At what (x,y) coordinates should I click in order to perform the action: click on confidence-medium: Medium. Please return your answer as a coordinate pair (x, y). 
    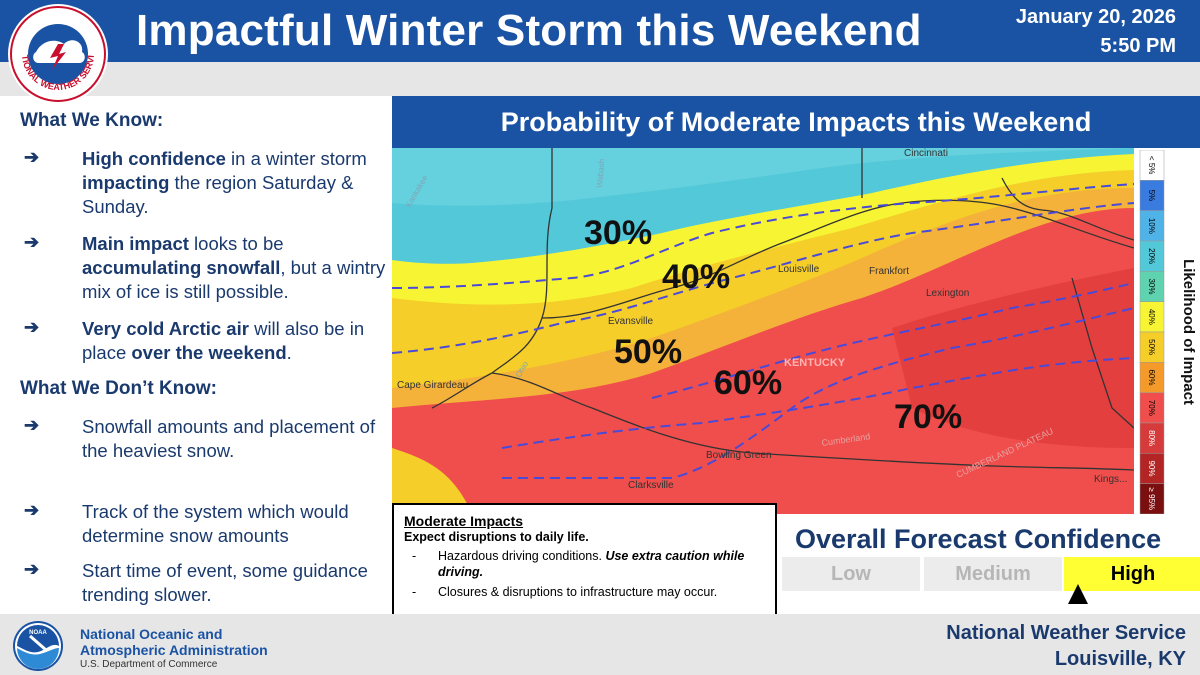
    Looking at the image, I should click on (993, 574).